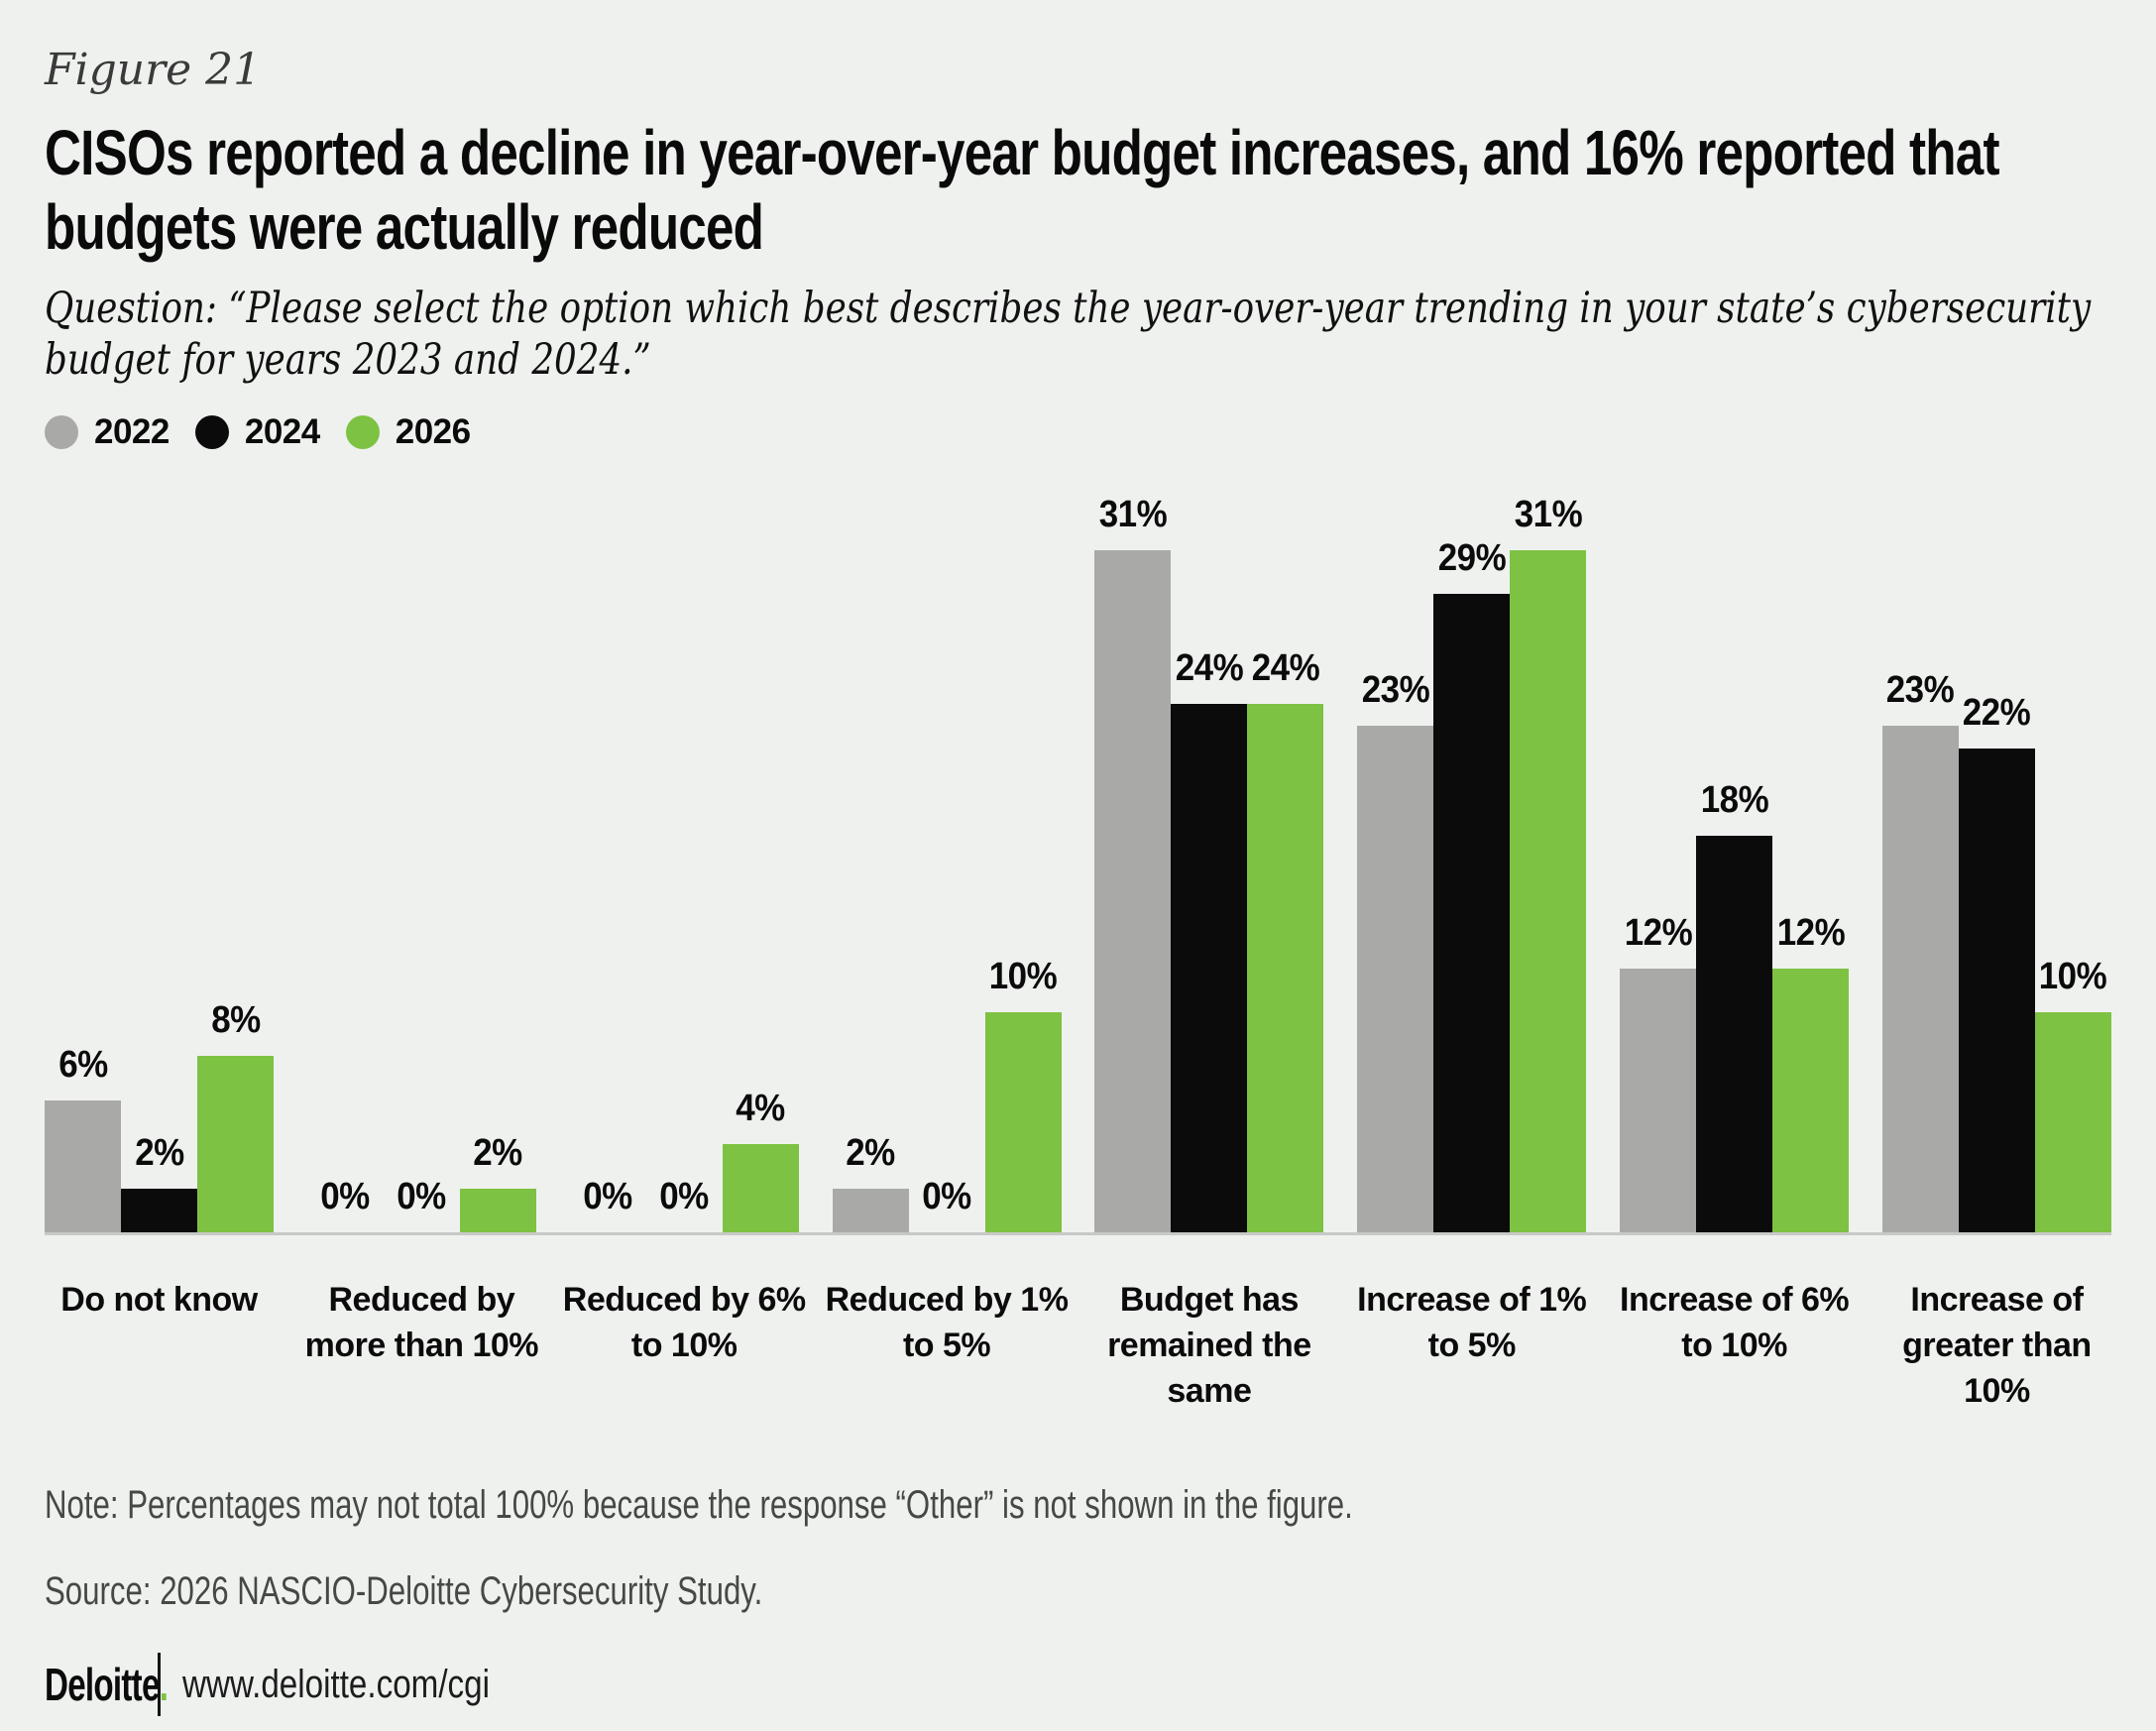 The image size is (2156, 1731). I want to click on figure-label: Figure 21, so click(153, 70).